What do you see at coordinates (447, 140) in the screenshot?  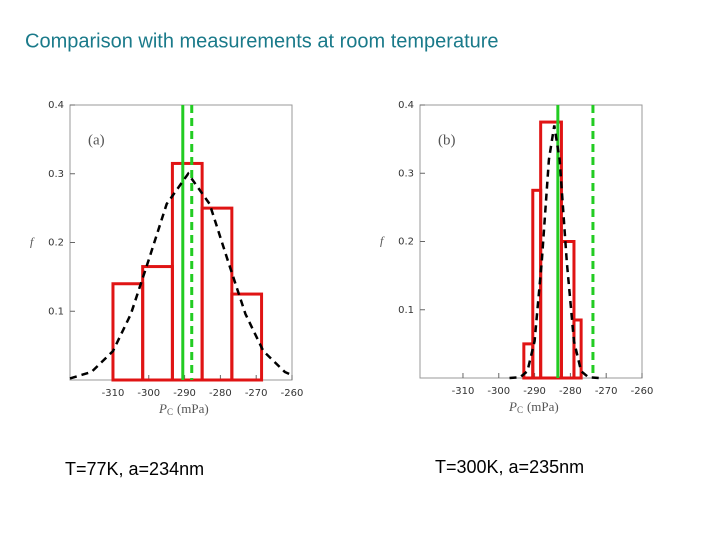 I see `panel-label: (b)` at bounding box center [447, 140].